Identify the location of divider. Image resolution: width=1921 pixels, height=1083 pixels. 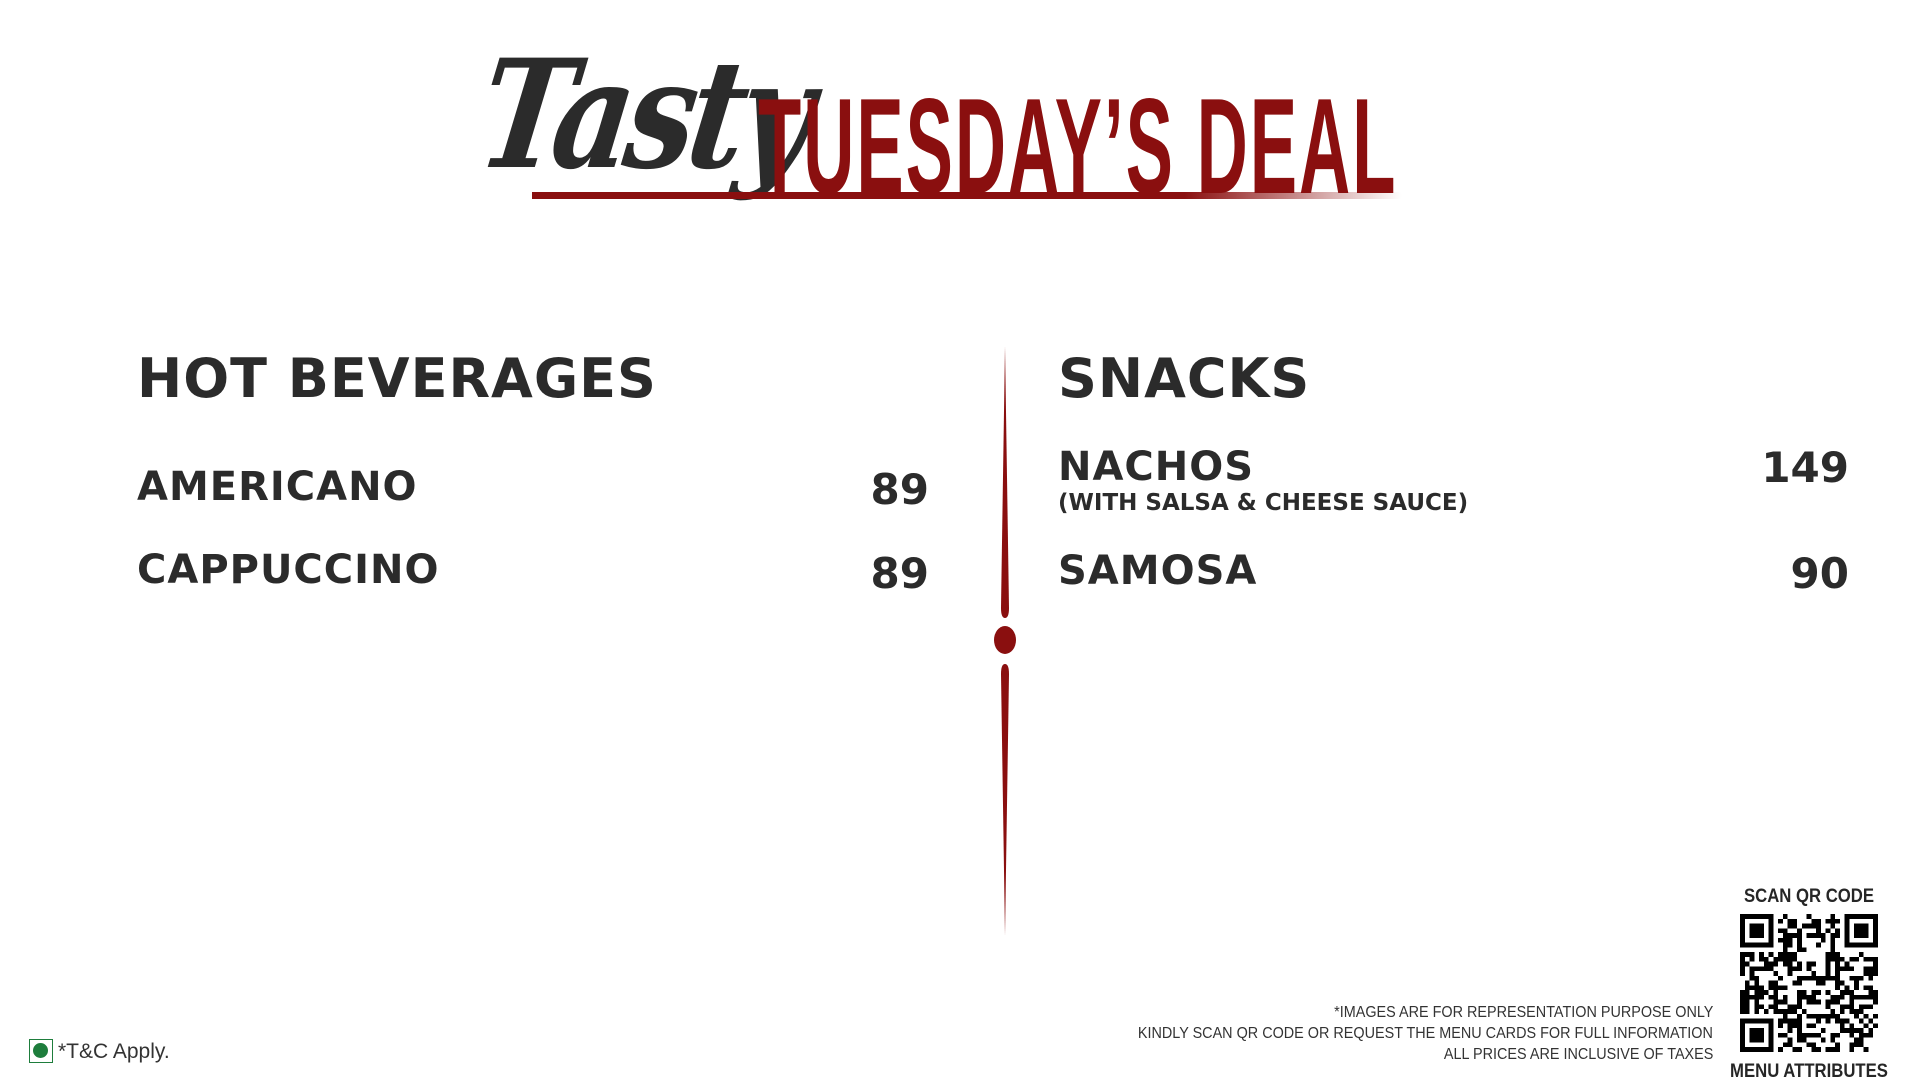
(1005, 641).